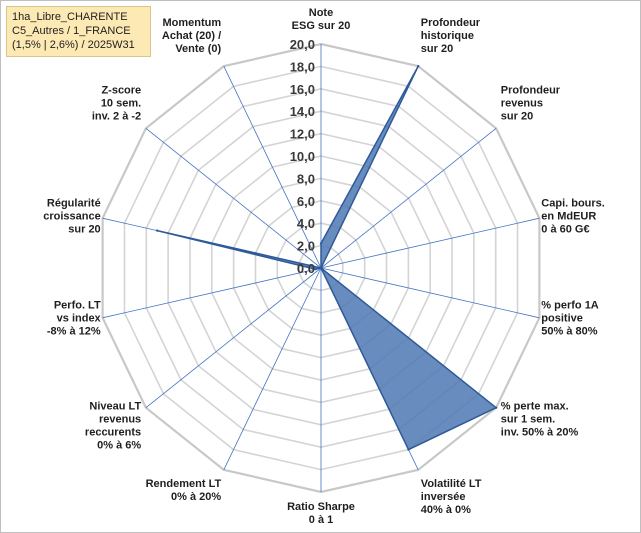 The image size is (641, 533). Describe the element at coordinates (70, 17) in the screenshot. I see `title-line-1: 1ha_Libre_CHARENTE` at that location.